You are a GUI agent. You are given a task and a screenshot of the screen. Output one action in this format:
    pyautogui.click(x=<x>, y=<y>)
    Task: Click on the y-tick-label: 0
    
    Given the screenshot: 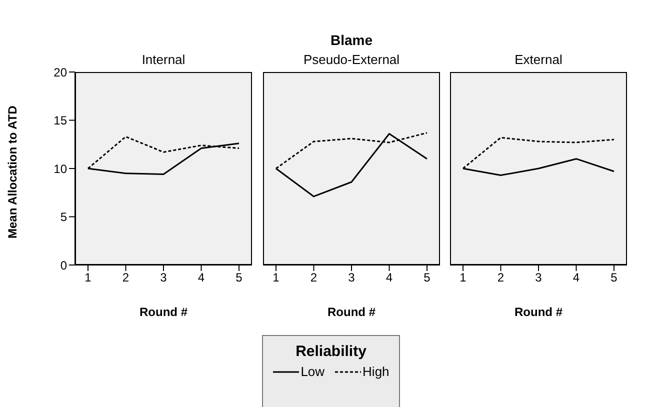 What is the action you would take?
    pyautogui.click(x=64, y=265)
    